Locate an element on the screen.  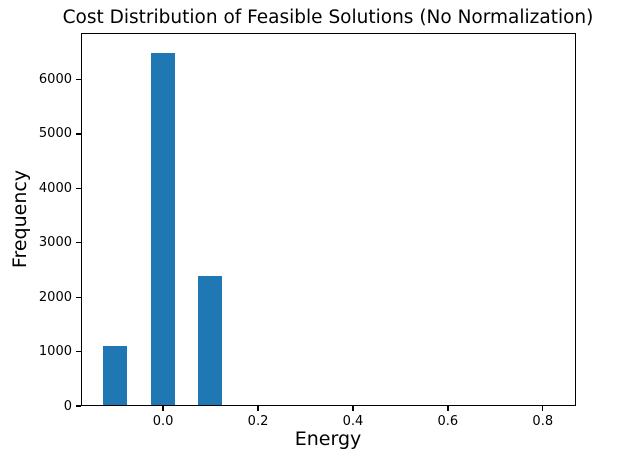
y-tick-label: 2000 is located at coordinates (55, 297).